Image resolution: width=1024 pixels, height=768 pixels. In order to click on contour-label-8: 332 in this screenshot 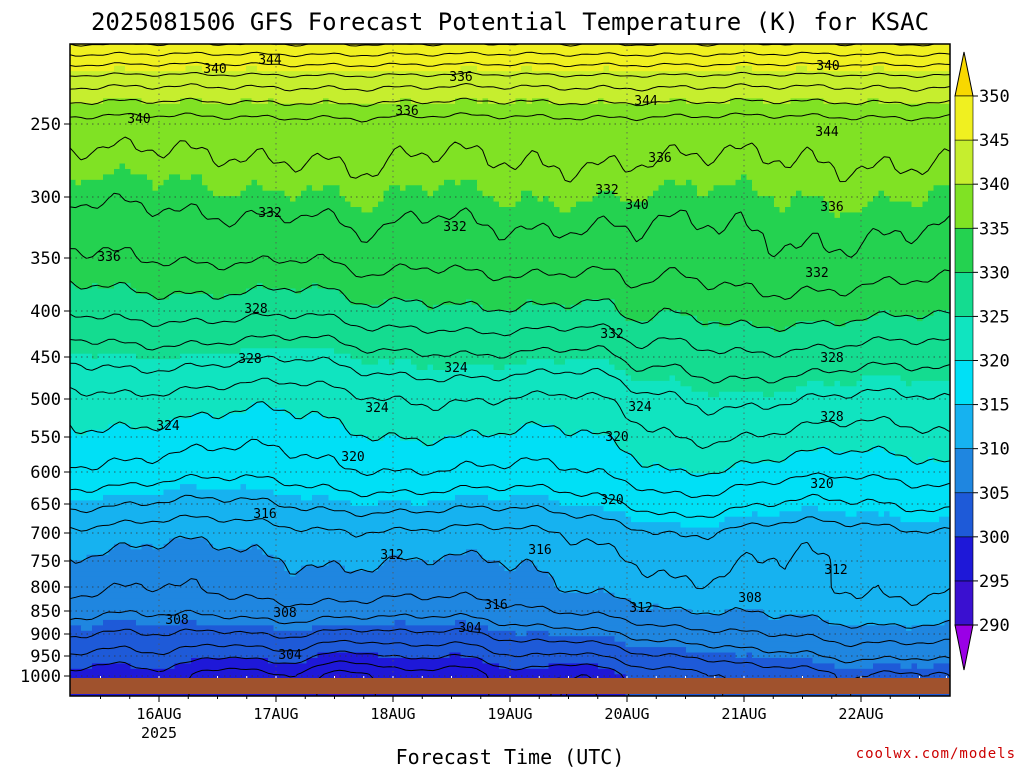, I will do `click(606, 190)`.